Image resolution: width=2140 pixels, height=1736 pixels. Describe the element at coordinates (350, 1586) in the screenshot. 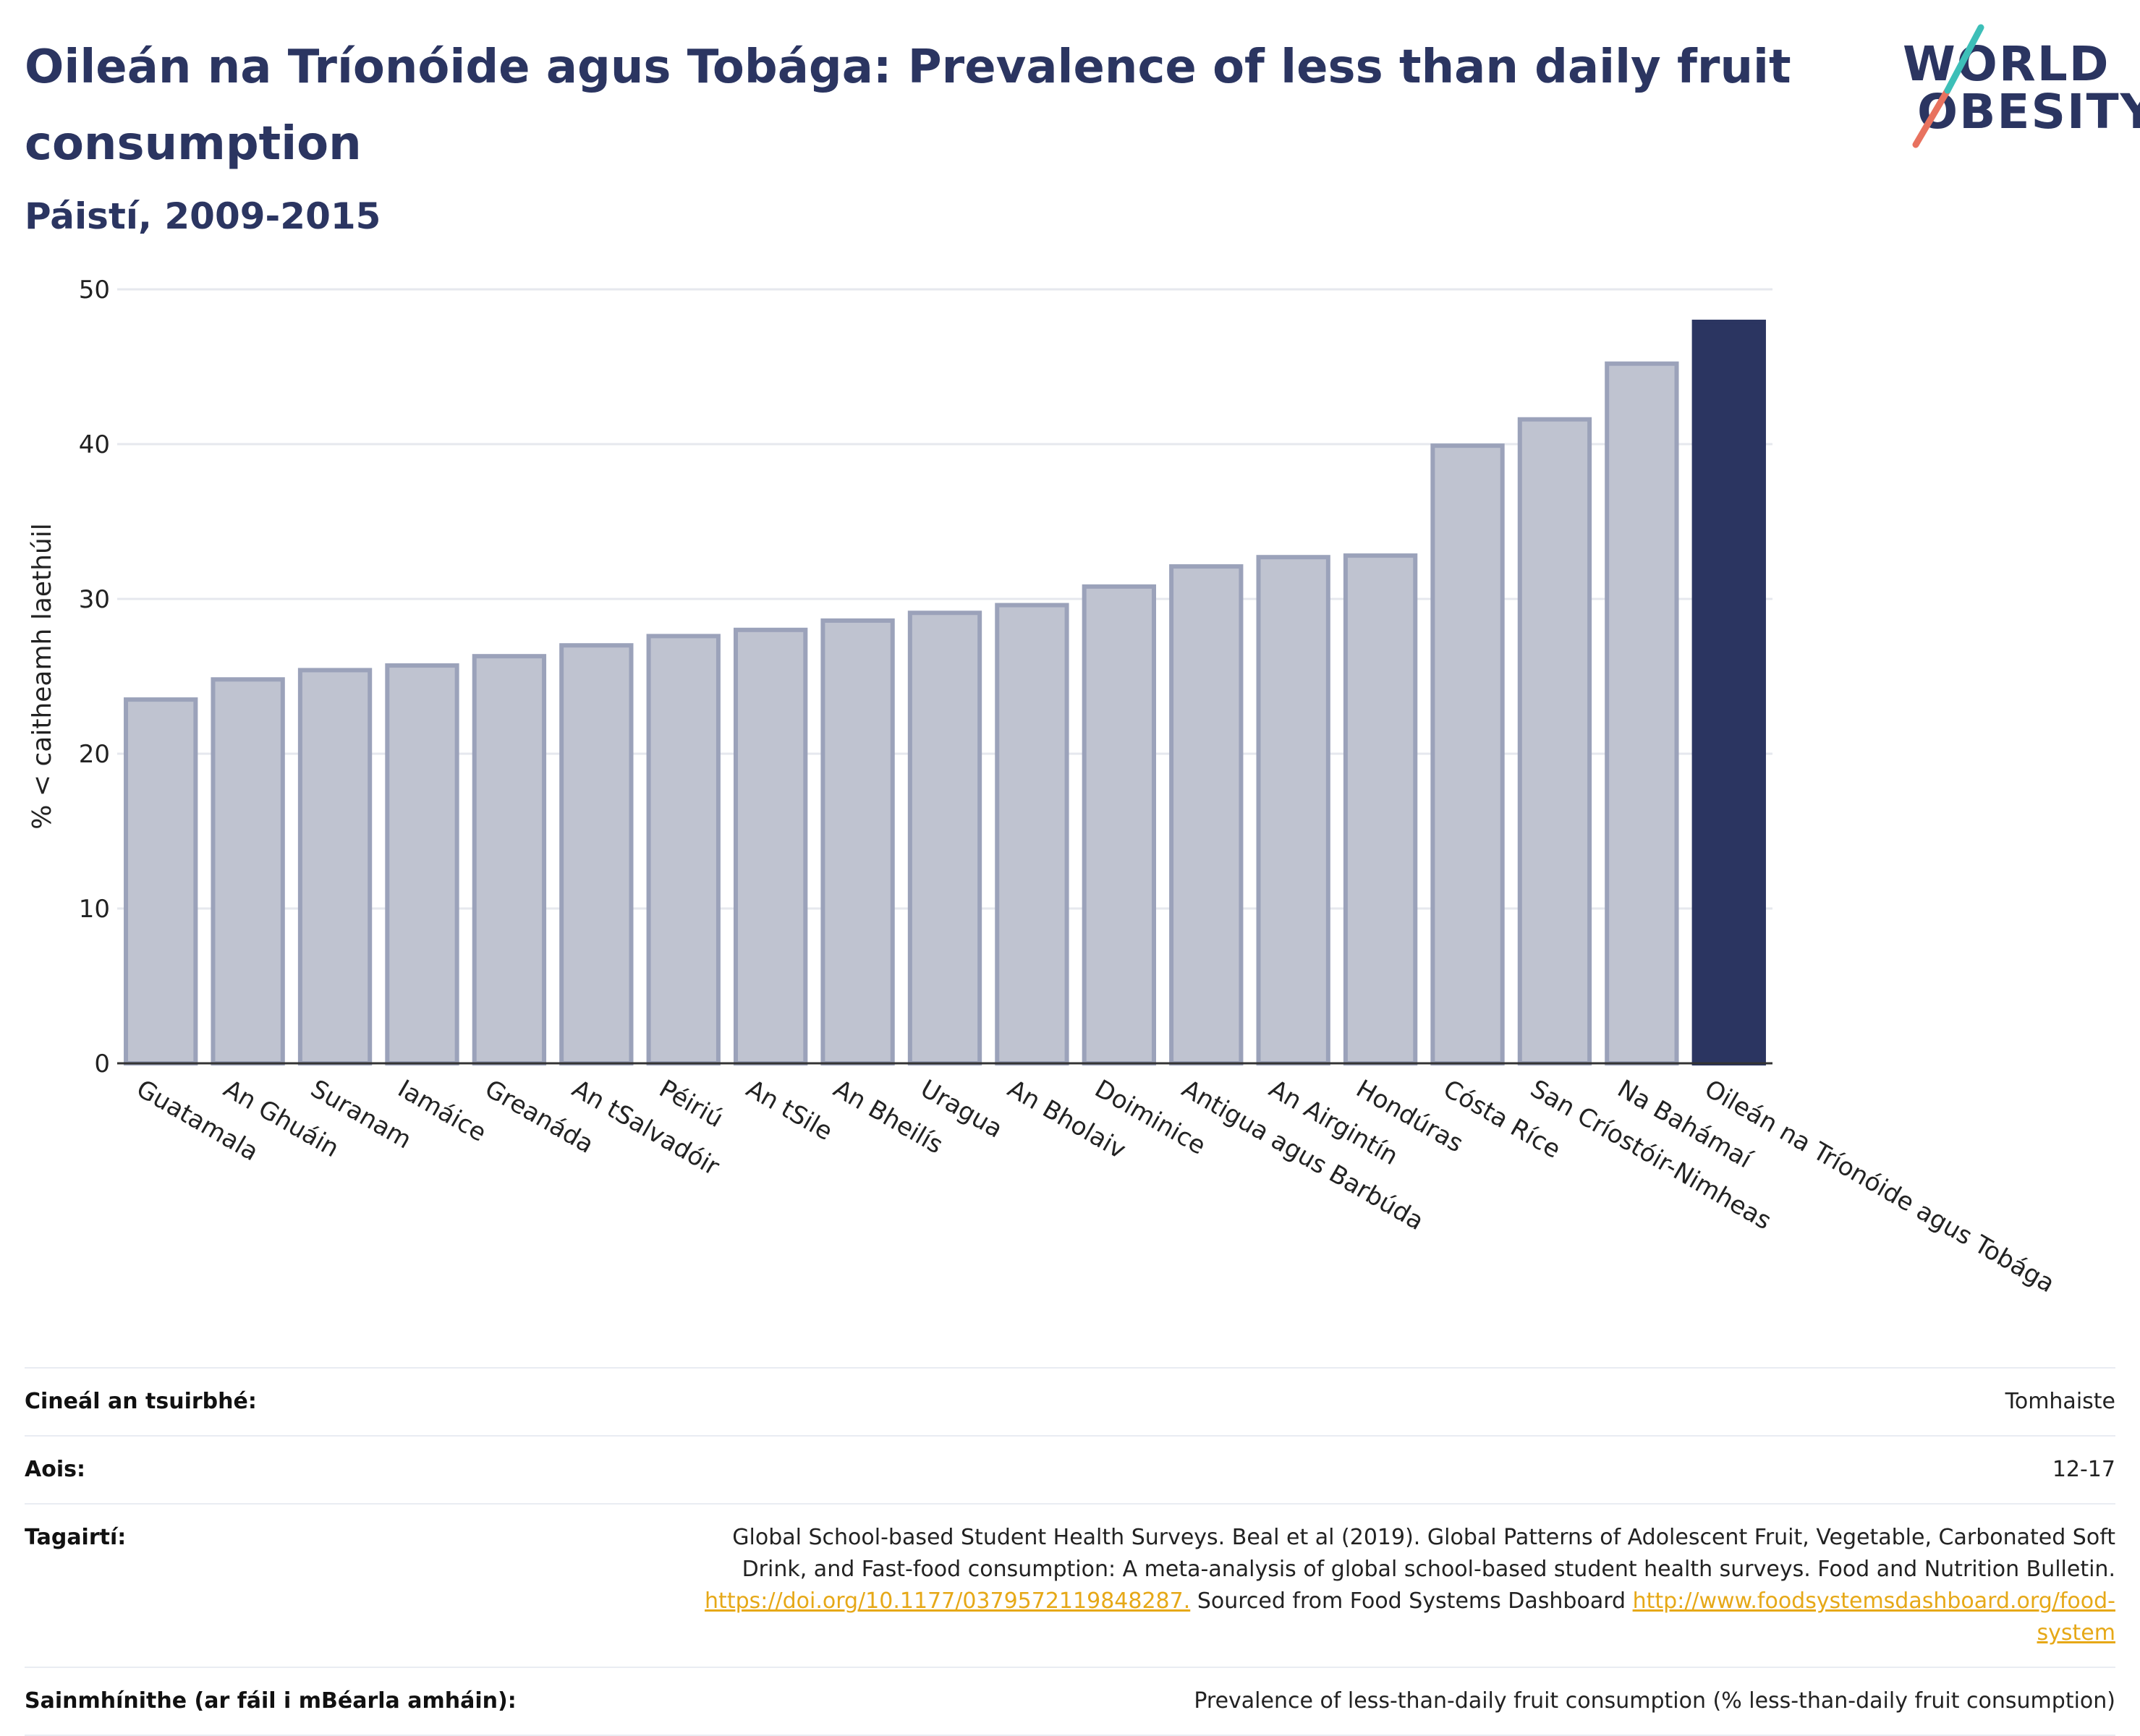

I see `references-label: Tagairtí:` at that location.